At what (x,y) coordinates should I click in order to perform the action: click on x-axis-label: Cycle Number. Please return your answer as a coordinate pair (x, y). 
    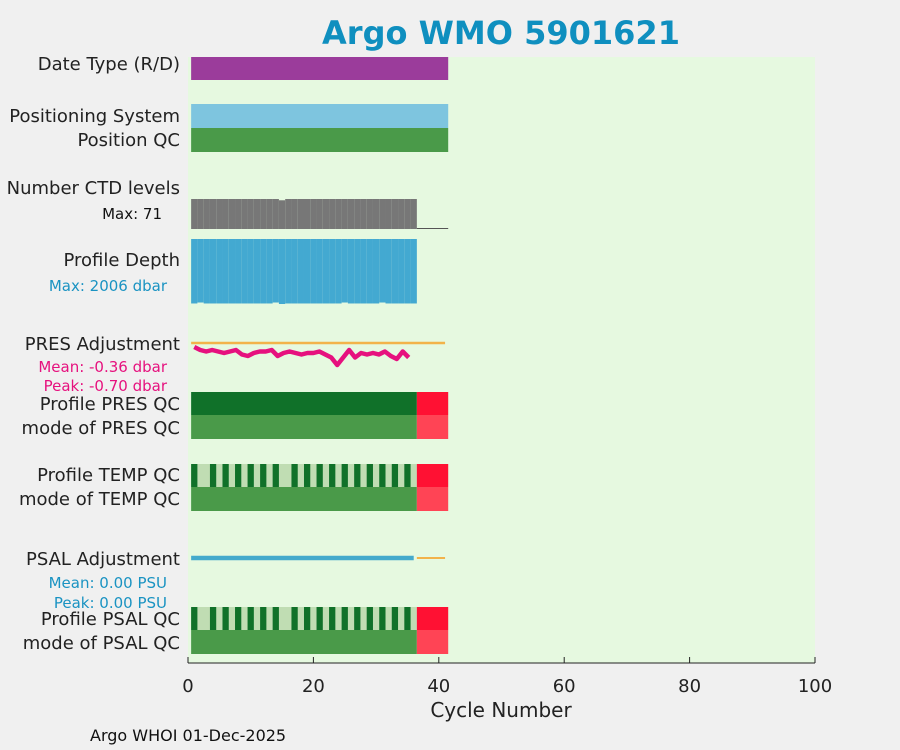
    Looking at the image, I should click on (501, 710).